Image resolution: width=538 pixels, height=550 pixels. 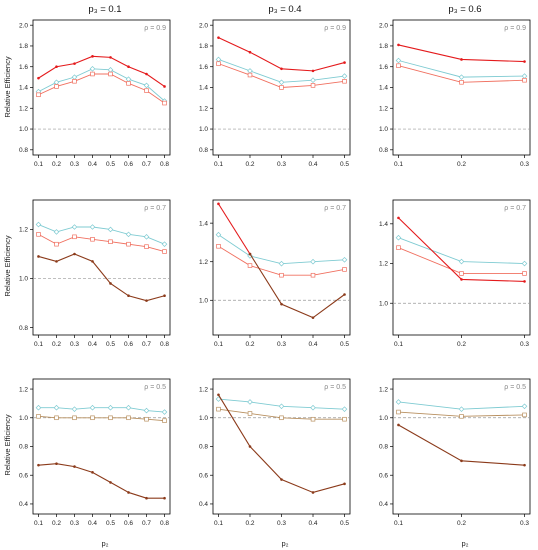 What do you see at coordinates (383, 88) in the screenshot?
I see `y-tick-label: 1.4` at bounding box center [383, 88].